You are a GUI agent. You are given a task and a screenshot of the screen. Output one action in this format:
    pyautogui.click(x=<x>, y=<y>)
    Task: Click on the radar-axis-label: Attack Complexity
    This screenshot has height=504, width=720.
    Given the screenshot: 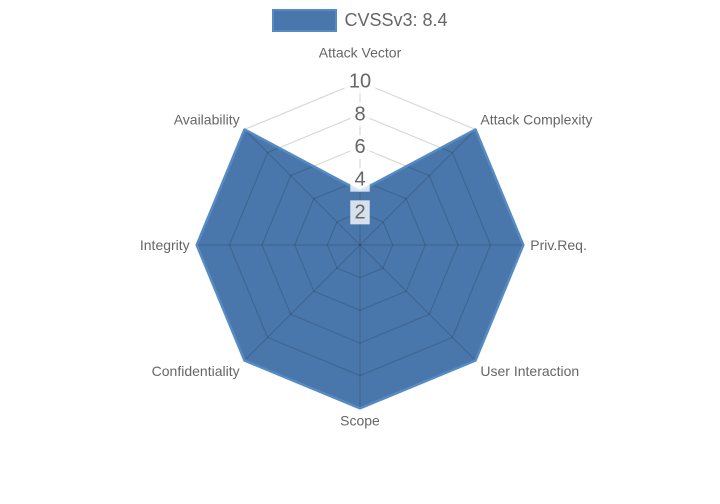 What is the action you would take?
    pyautogui.click(x=536, y=120)
    